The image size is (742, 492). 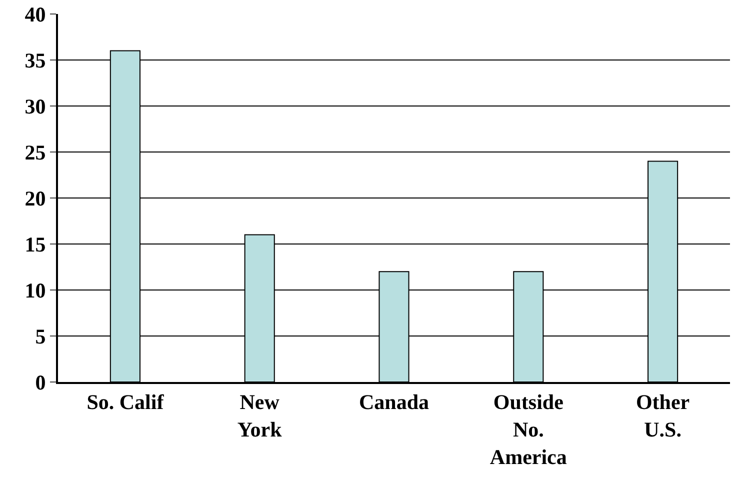 I want to click on y-tick-label: 40, so click(x=35, y=14).